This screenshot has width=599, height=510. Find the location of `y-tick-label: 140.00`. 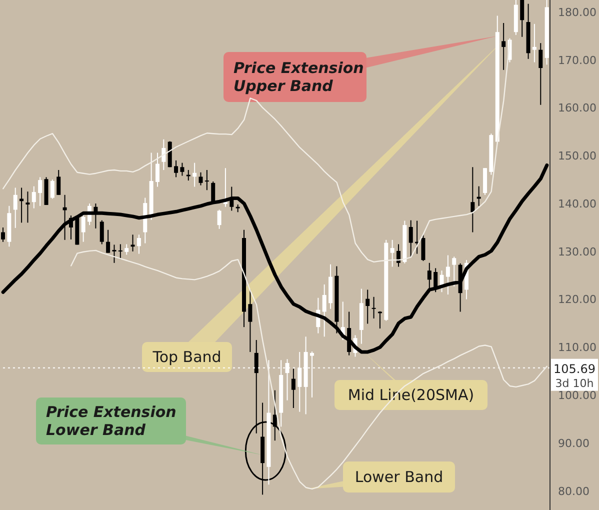

y-tick-label: 140.00 is located at coordinates (577, 203).